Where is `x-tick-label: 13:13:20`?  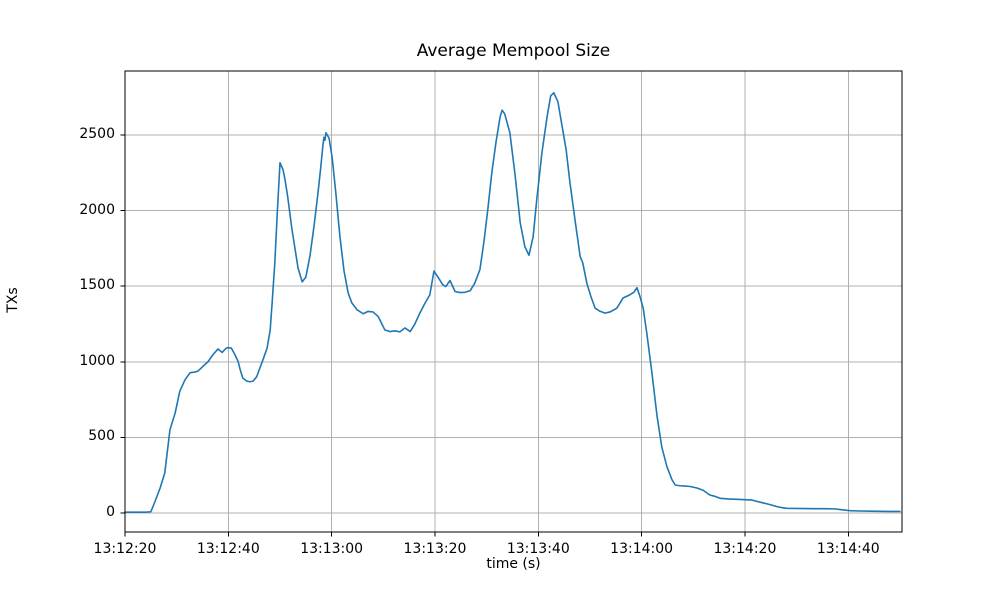 x-tick-label: 13:13:20 is located at coordinates (435, 549).